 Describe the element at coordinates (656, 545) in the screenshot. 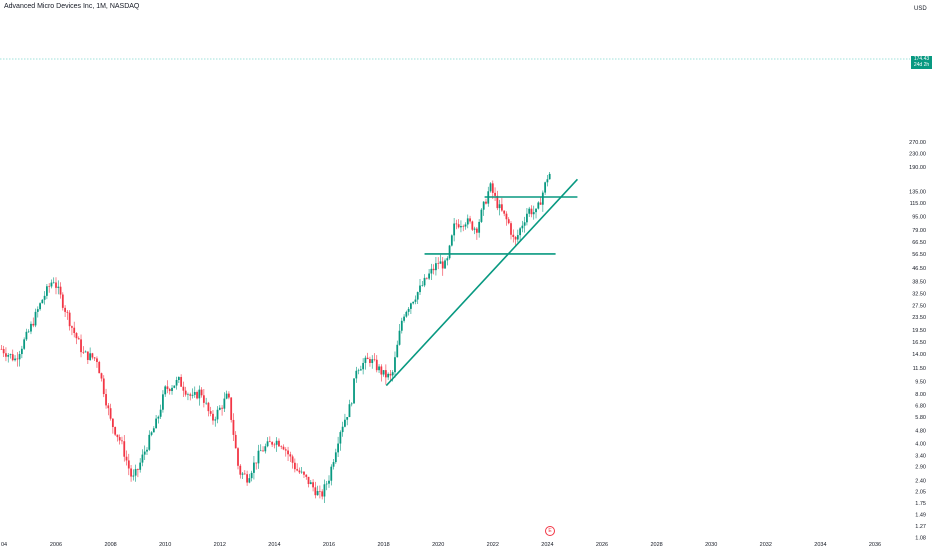

I see `time-axis-label: 2028` at that location.